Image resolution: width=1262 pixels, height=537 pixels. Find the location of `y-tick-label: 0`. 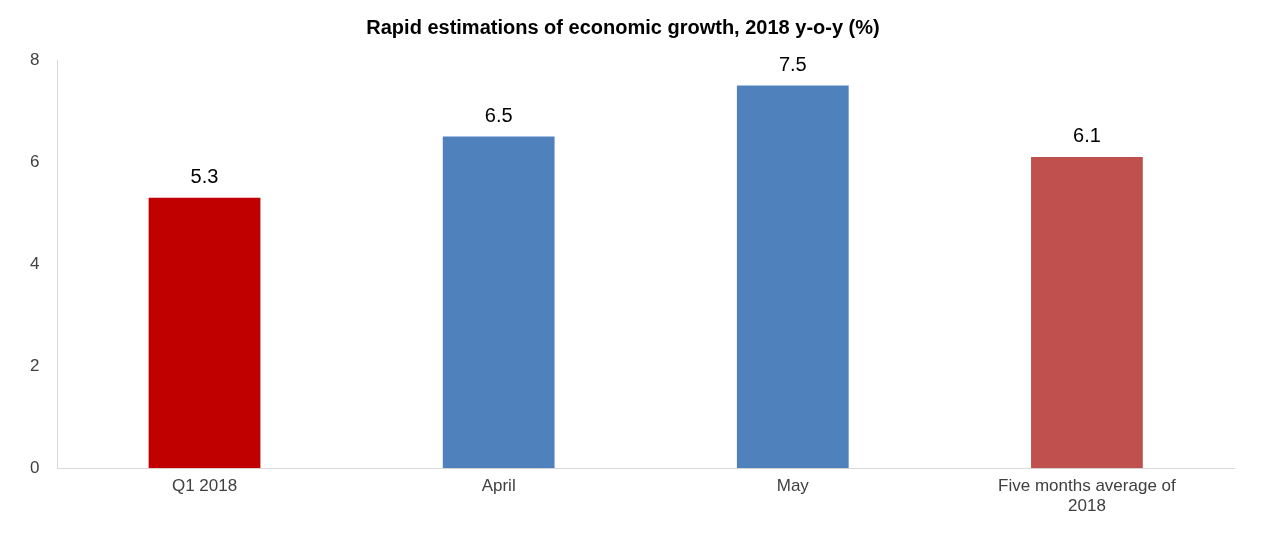

y-tick-label: 0 is located at coordinates (34, 467).